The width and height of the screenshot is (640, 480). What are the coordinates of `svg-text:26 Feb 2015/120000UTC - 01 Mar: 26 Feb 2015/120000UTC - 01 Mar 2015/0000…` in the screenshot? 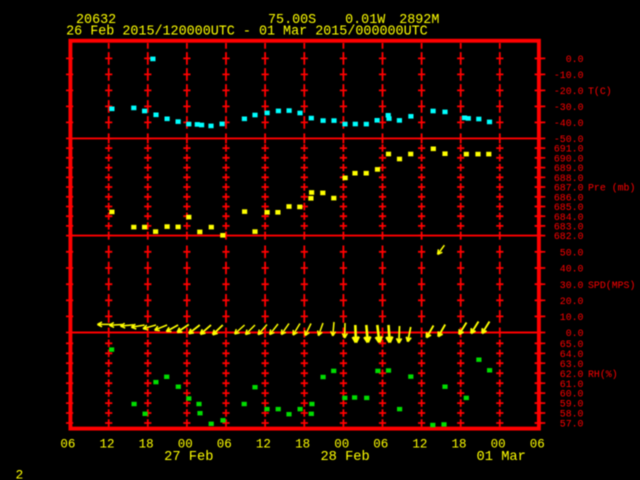 It's located at (247, 32).